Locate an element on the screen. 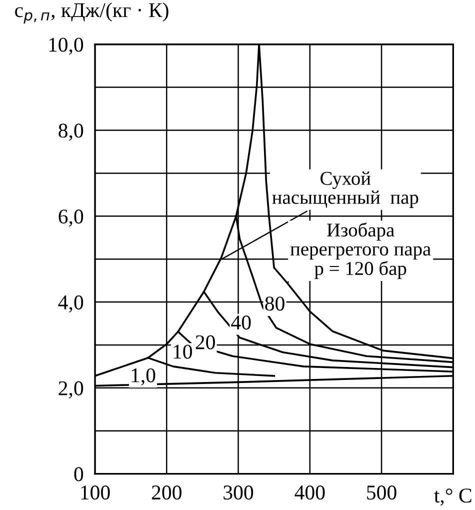 This screenshot has height=510, width=475. annotation: 10 is located at coordinates (183, 351).